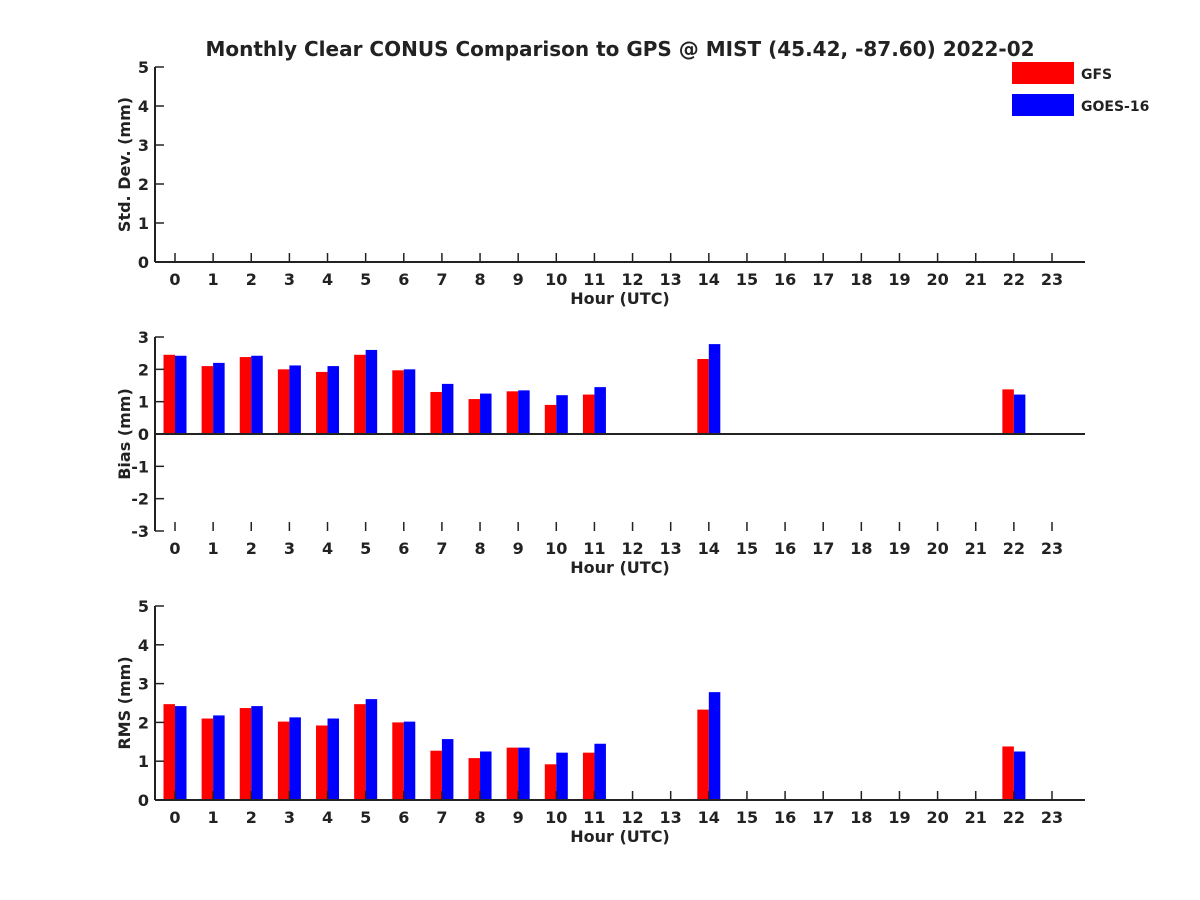  Describe the element at coordinates (441, 279) in the screenshot. I see `x-tick-label: 7` at that location.